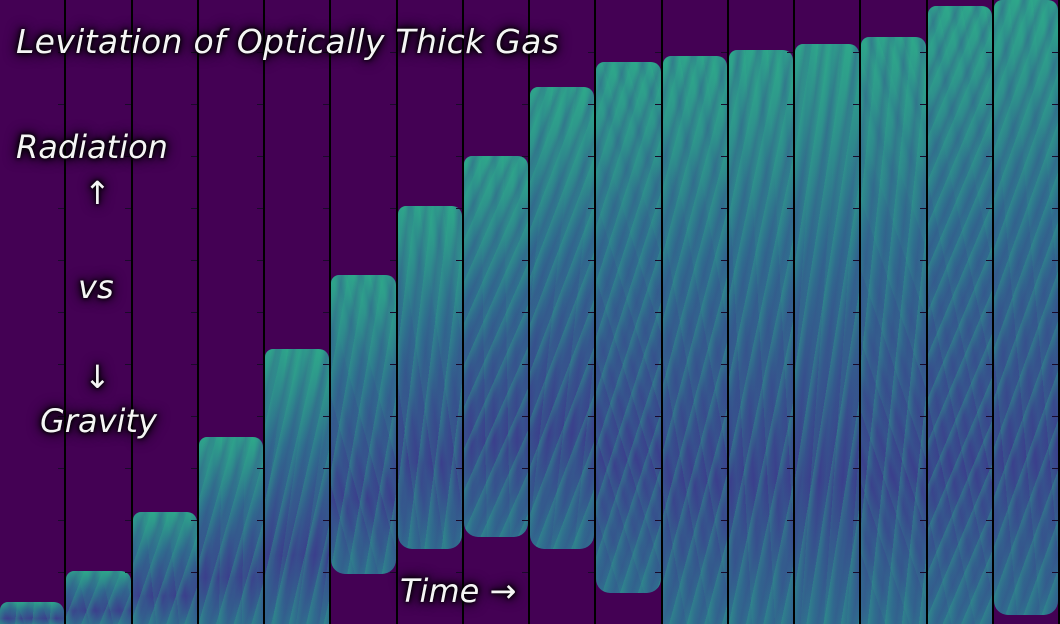 Image resolution: width=1060 pixels, height=624 pixels. I want to click on vs-label: vs, so click(96, 287).